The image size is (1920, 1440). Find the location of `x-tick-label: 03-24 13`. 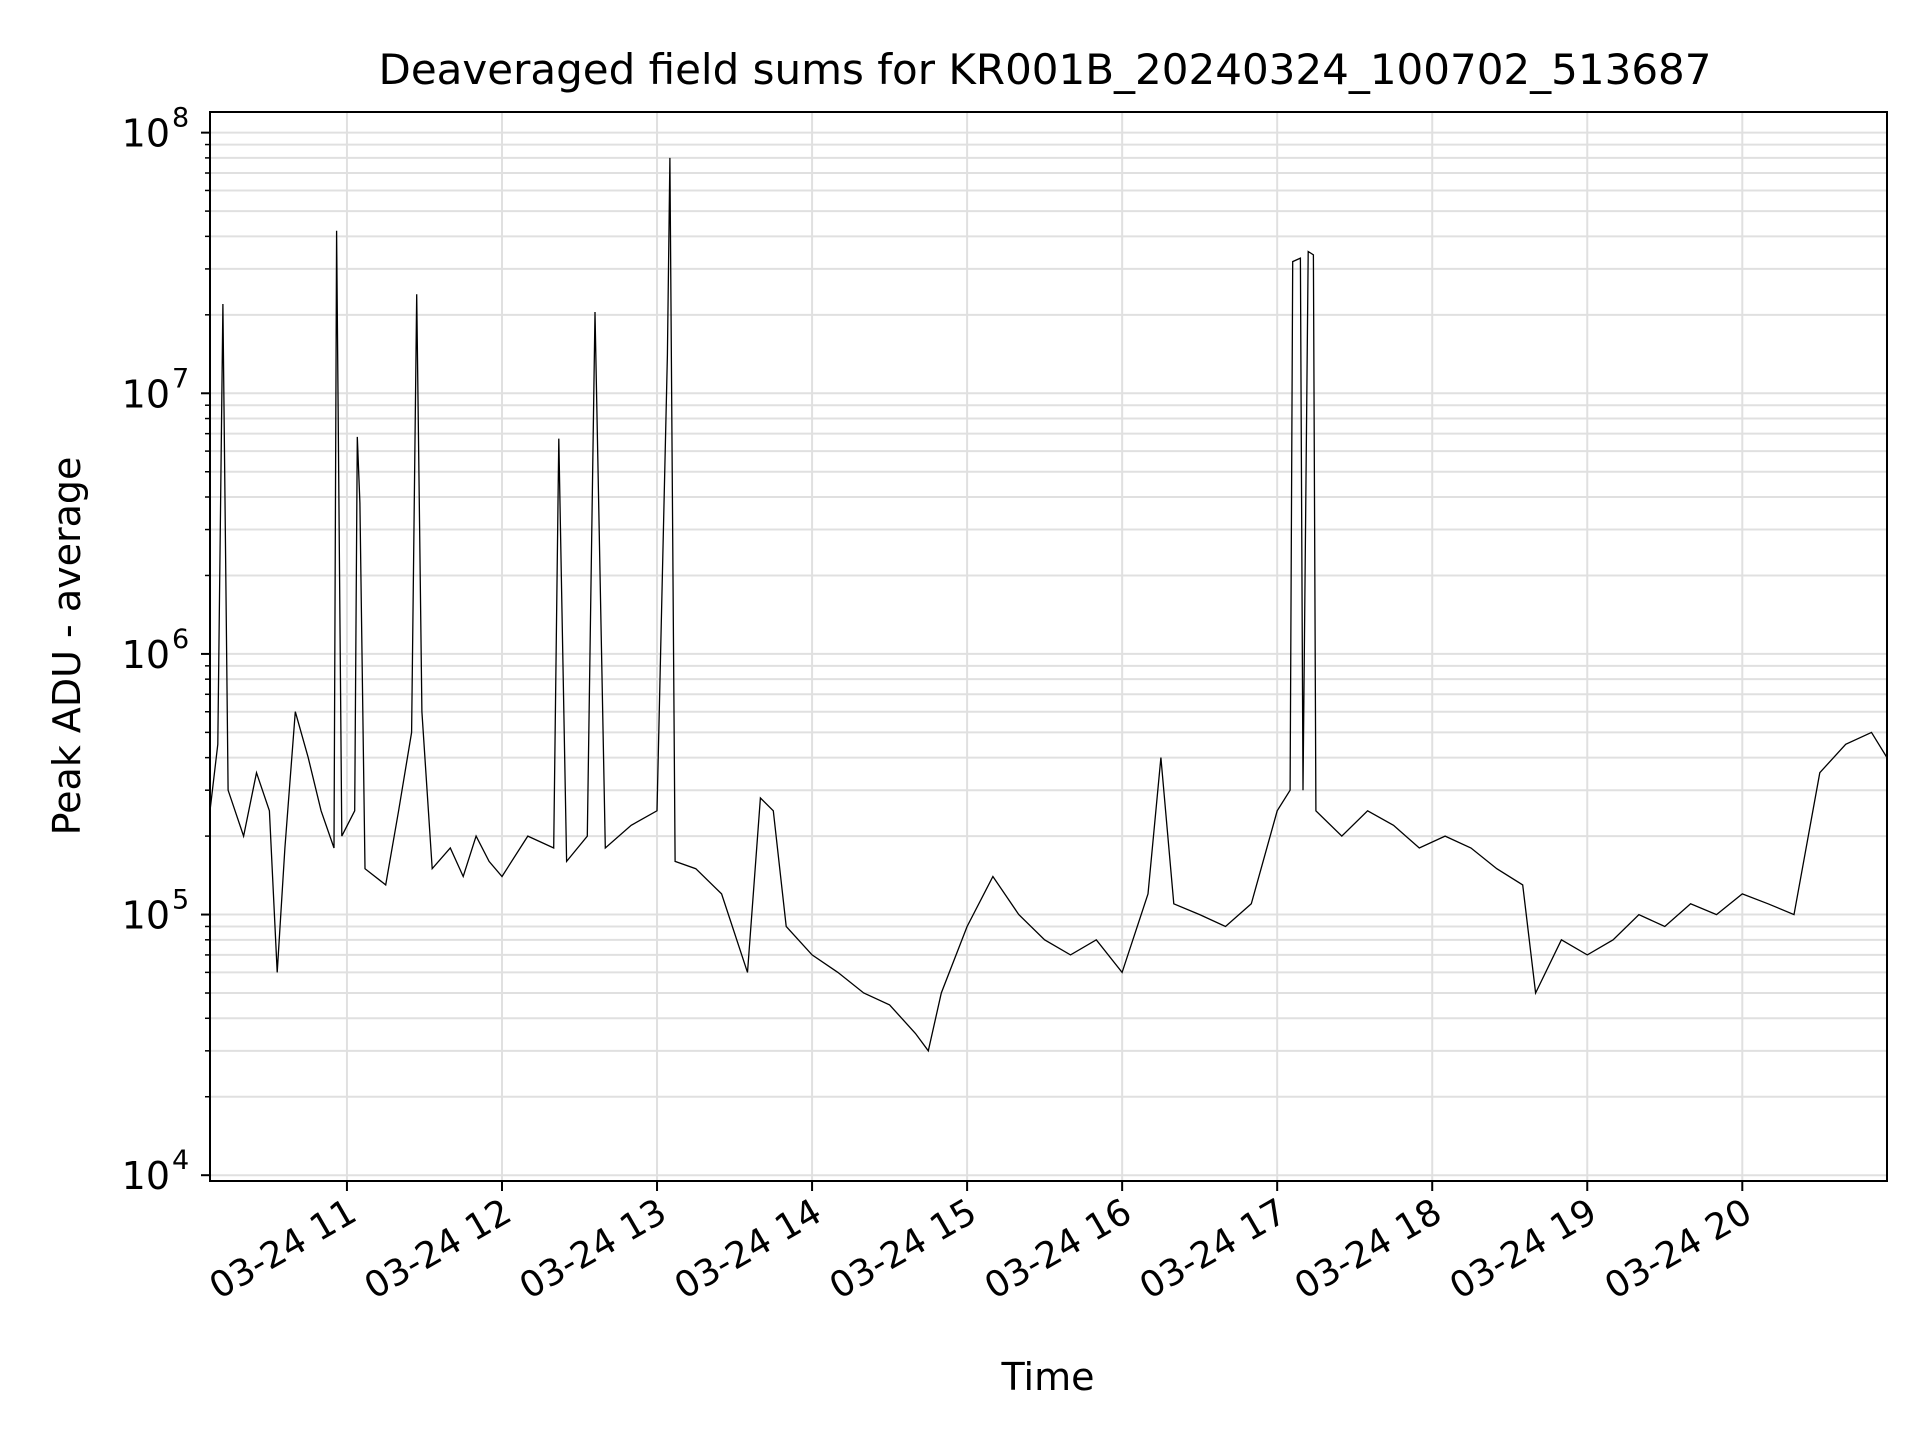

x-tick-label: 03-24 13 is located at coordinates (593, 1249).